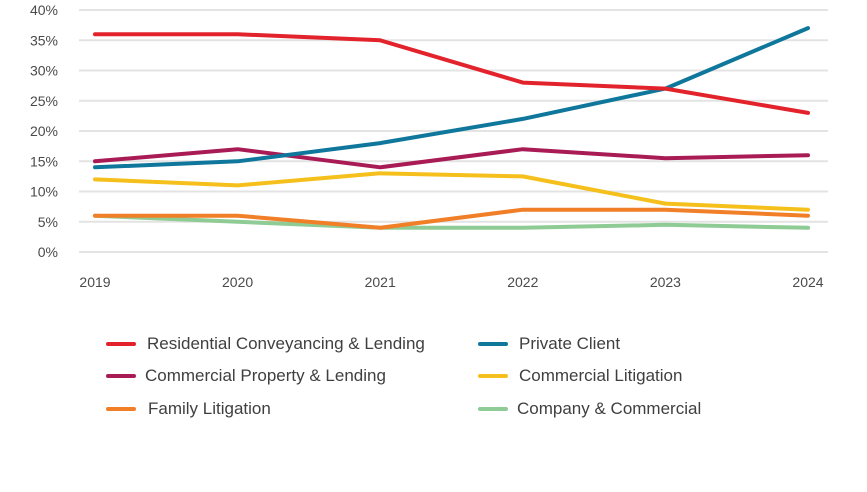 The width and height of the screenshot is (867, 492). I want to click on legend-label: Residential Conveyancing & Lending, so click(286, 343).